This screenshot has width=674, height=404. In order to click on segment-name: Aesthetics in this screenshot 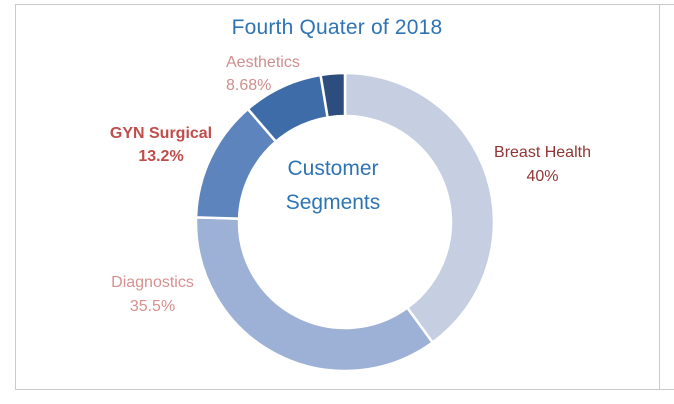, I will do `click(263, 62)`.